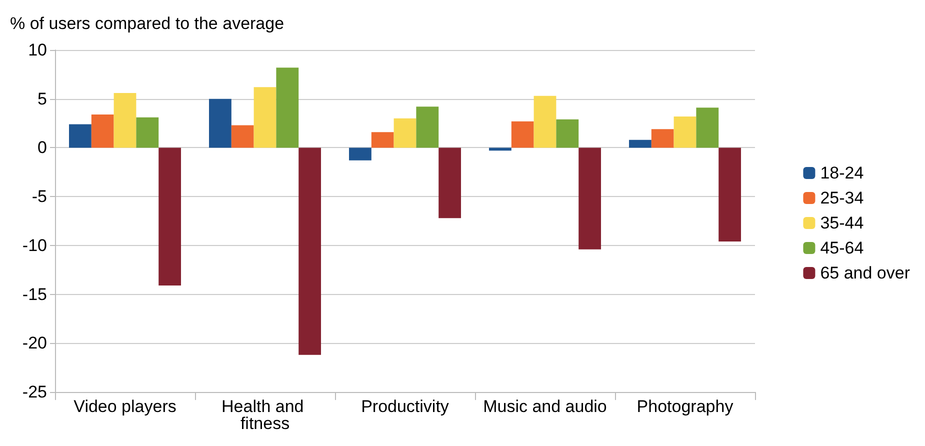  I want to click on y-tick-label: -15, so click(34, 294).